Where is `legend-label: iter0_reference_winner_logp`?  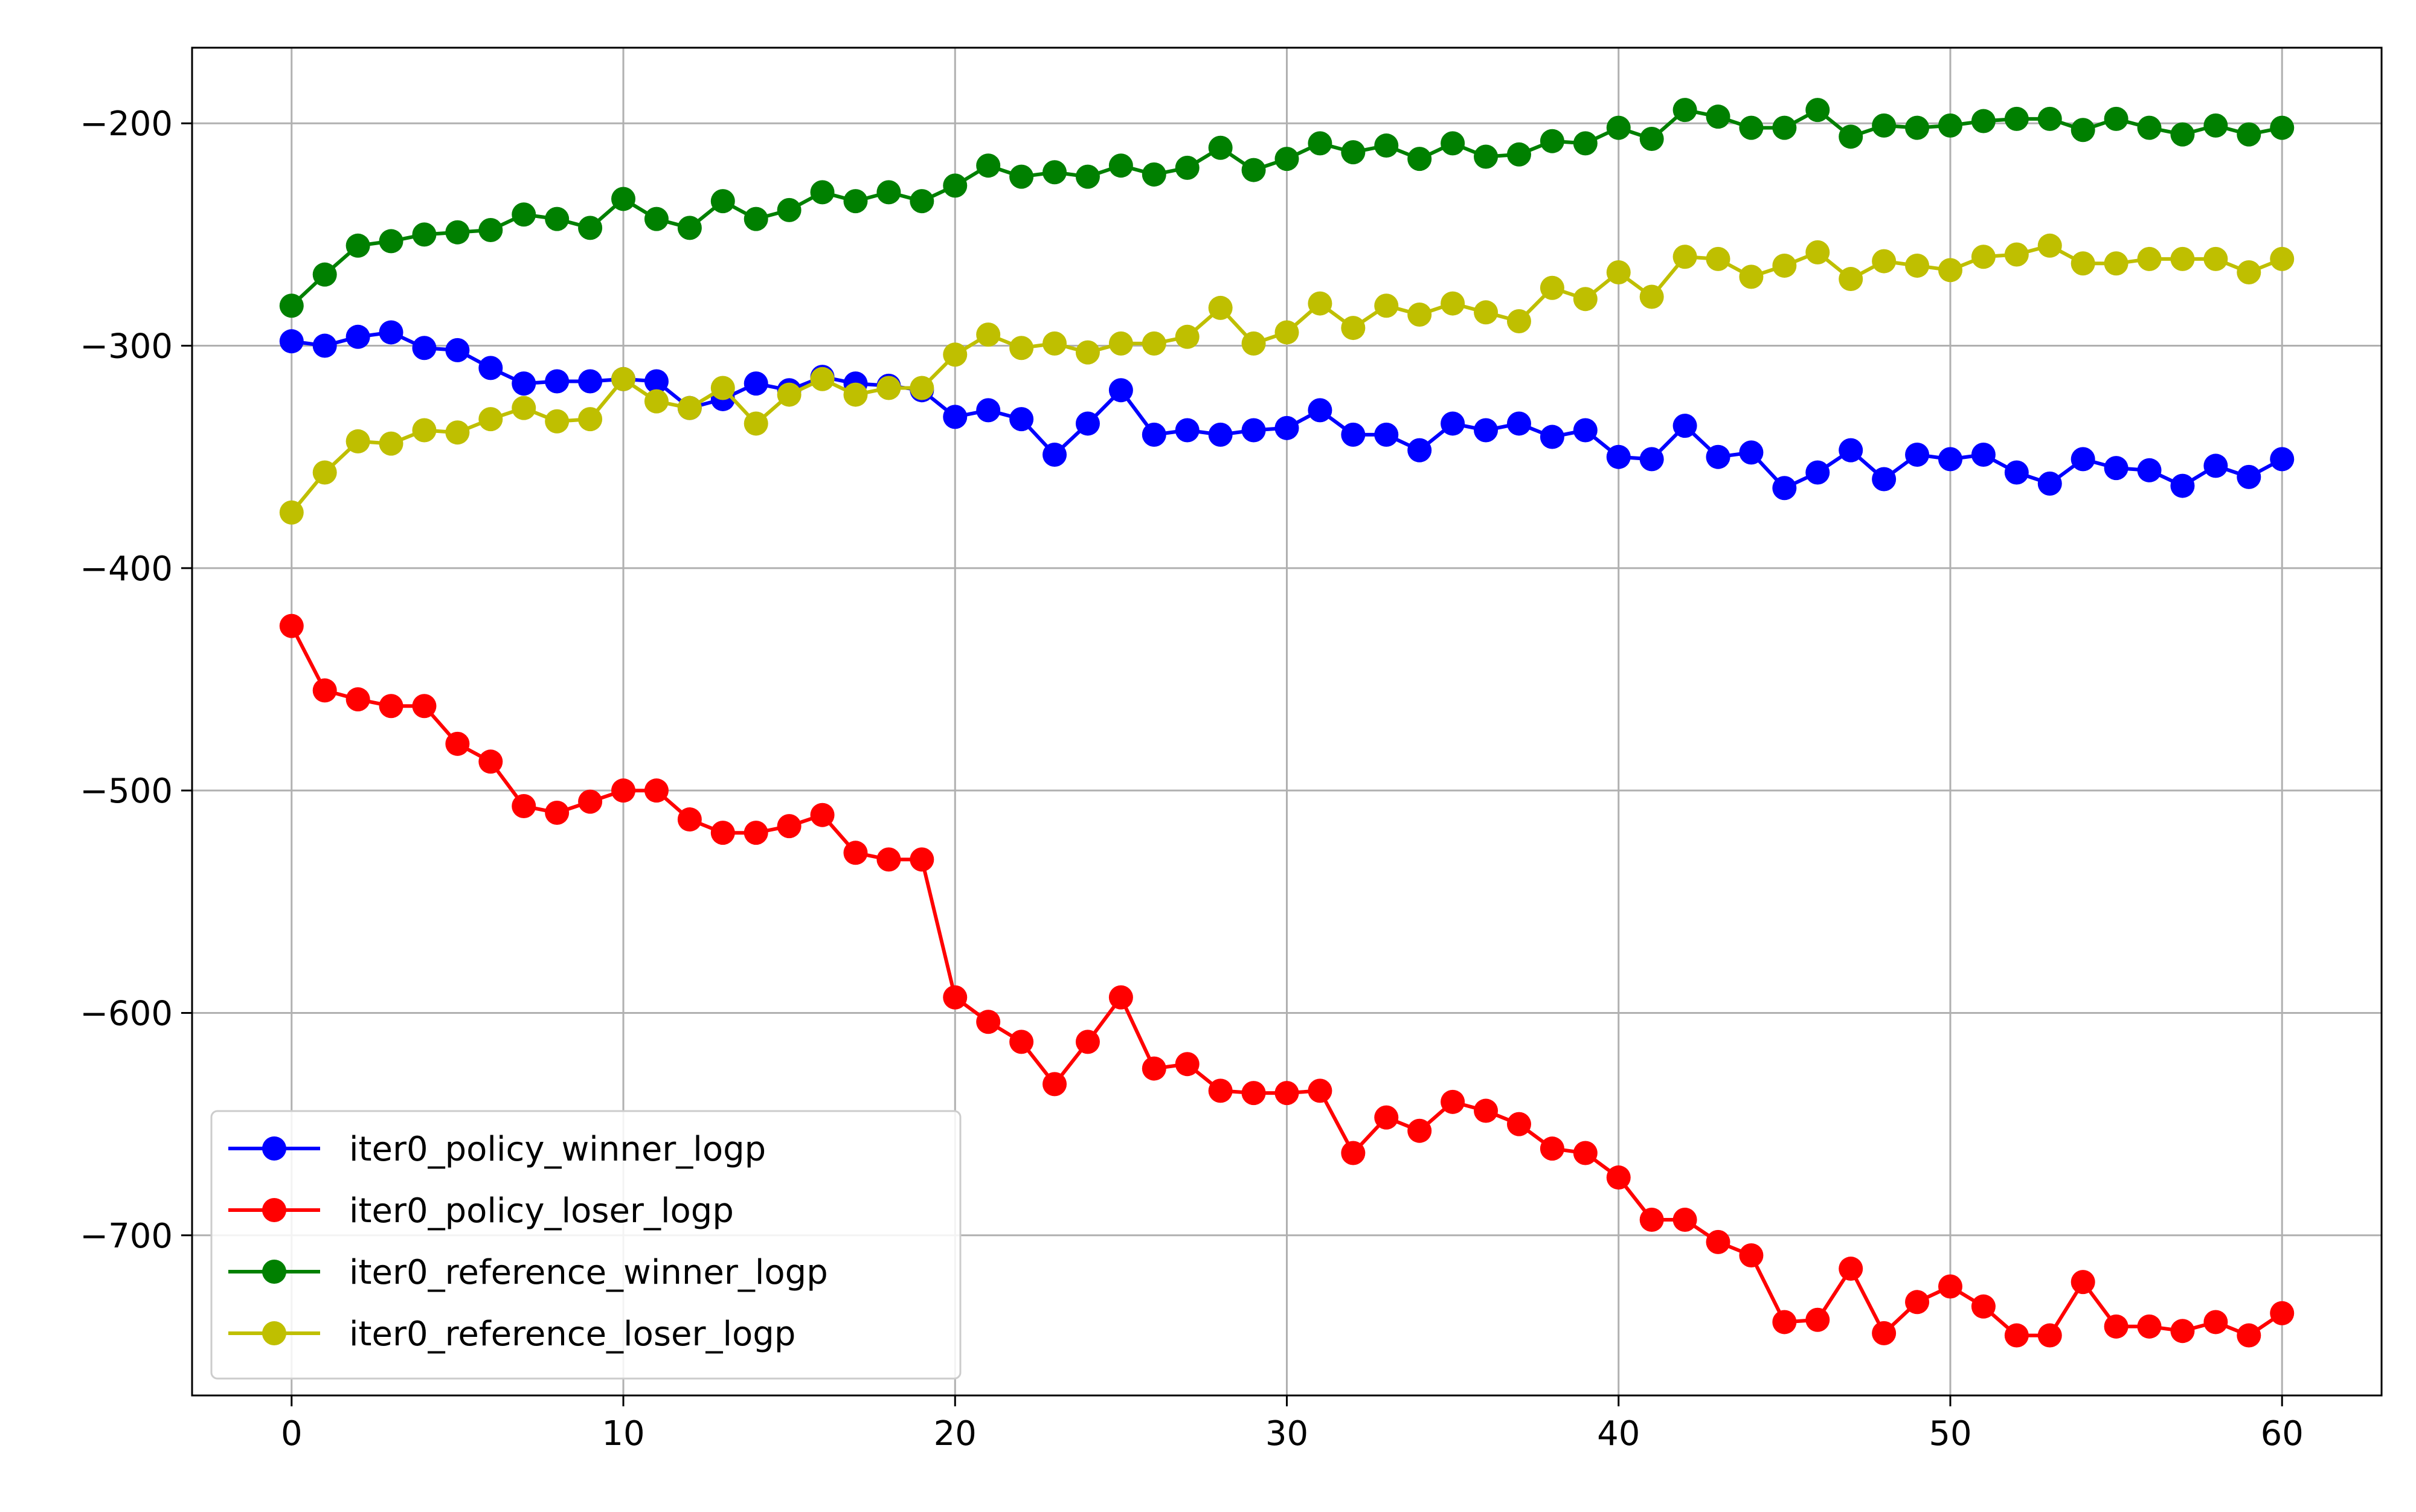
legend-label: iter0_reference_winner_logp is located at coordinates (588, 1272).